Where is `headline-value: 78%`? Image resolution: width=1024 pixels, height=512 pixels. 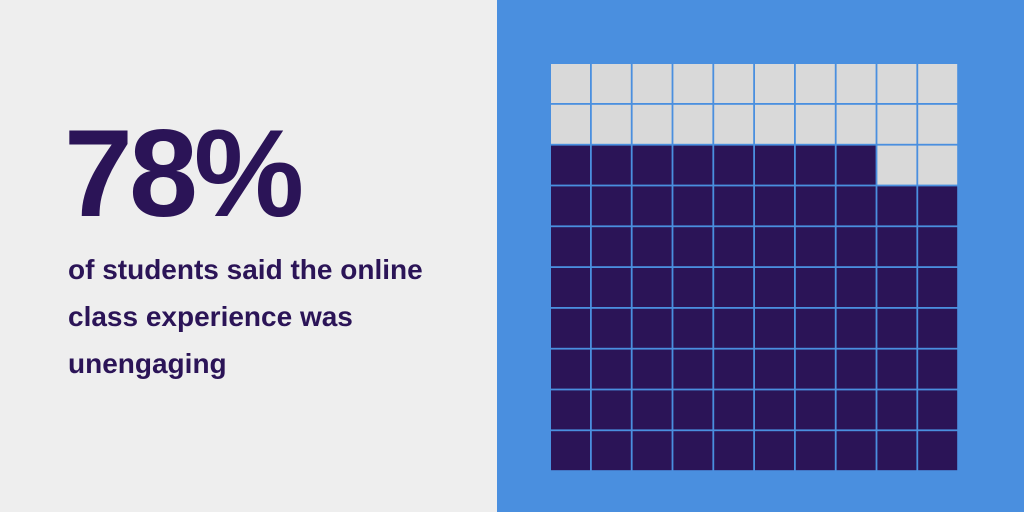
headline-value: 78% is located at coordinates (184, 174).